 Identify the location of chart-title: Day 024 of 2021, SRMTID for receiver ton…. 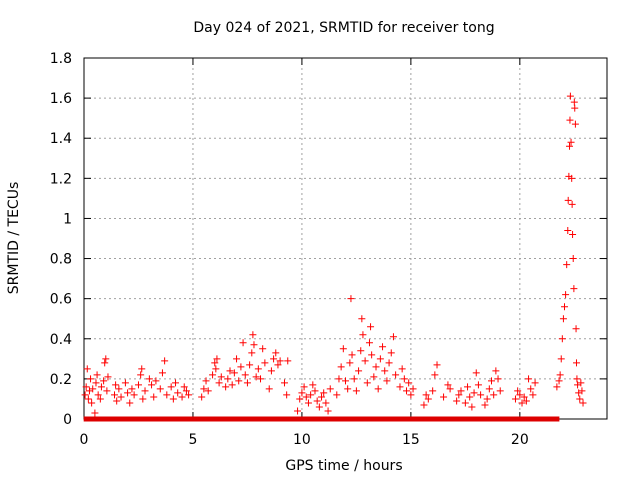
(343, 28).